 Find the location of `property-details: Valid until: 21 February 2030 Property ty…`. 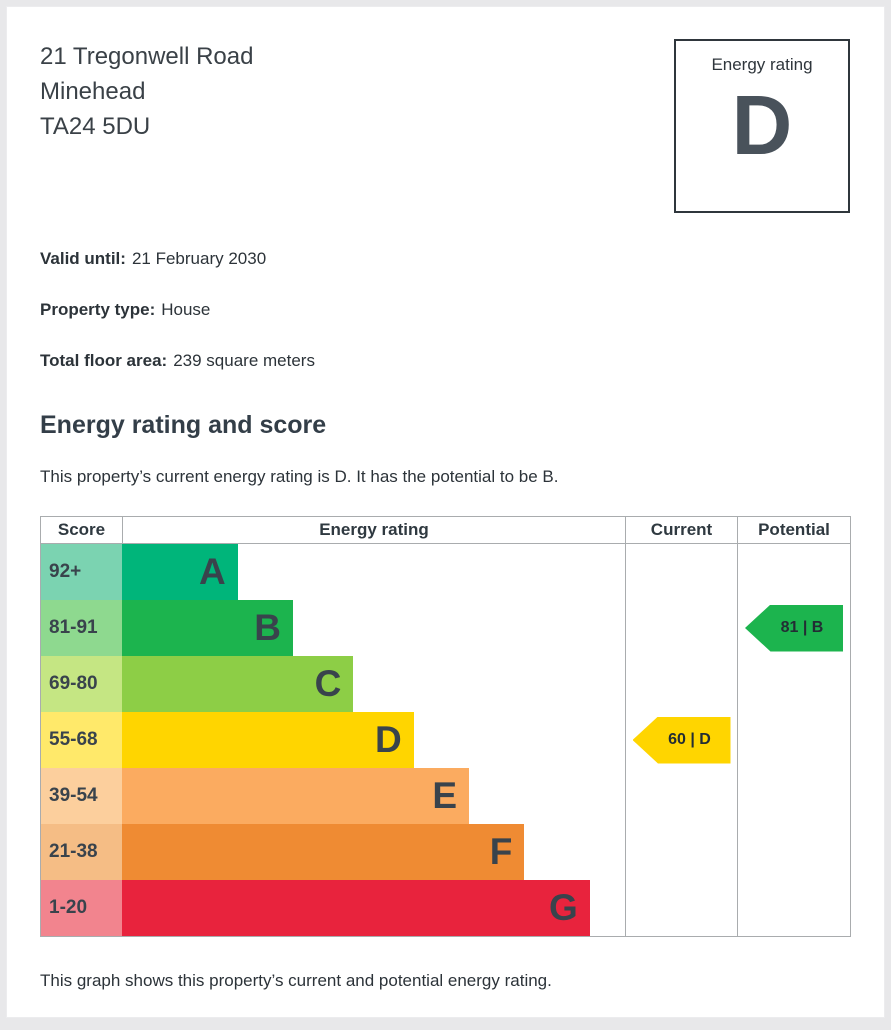

property-details: Valid until: 21 February 2030 Property ty… is located at coordinates (445, 310).